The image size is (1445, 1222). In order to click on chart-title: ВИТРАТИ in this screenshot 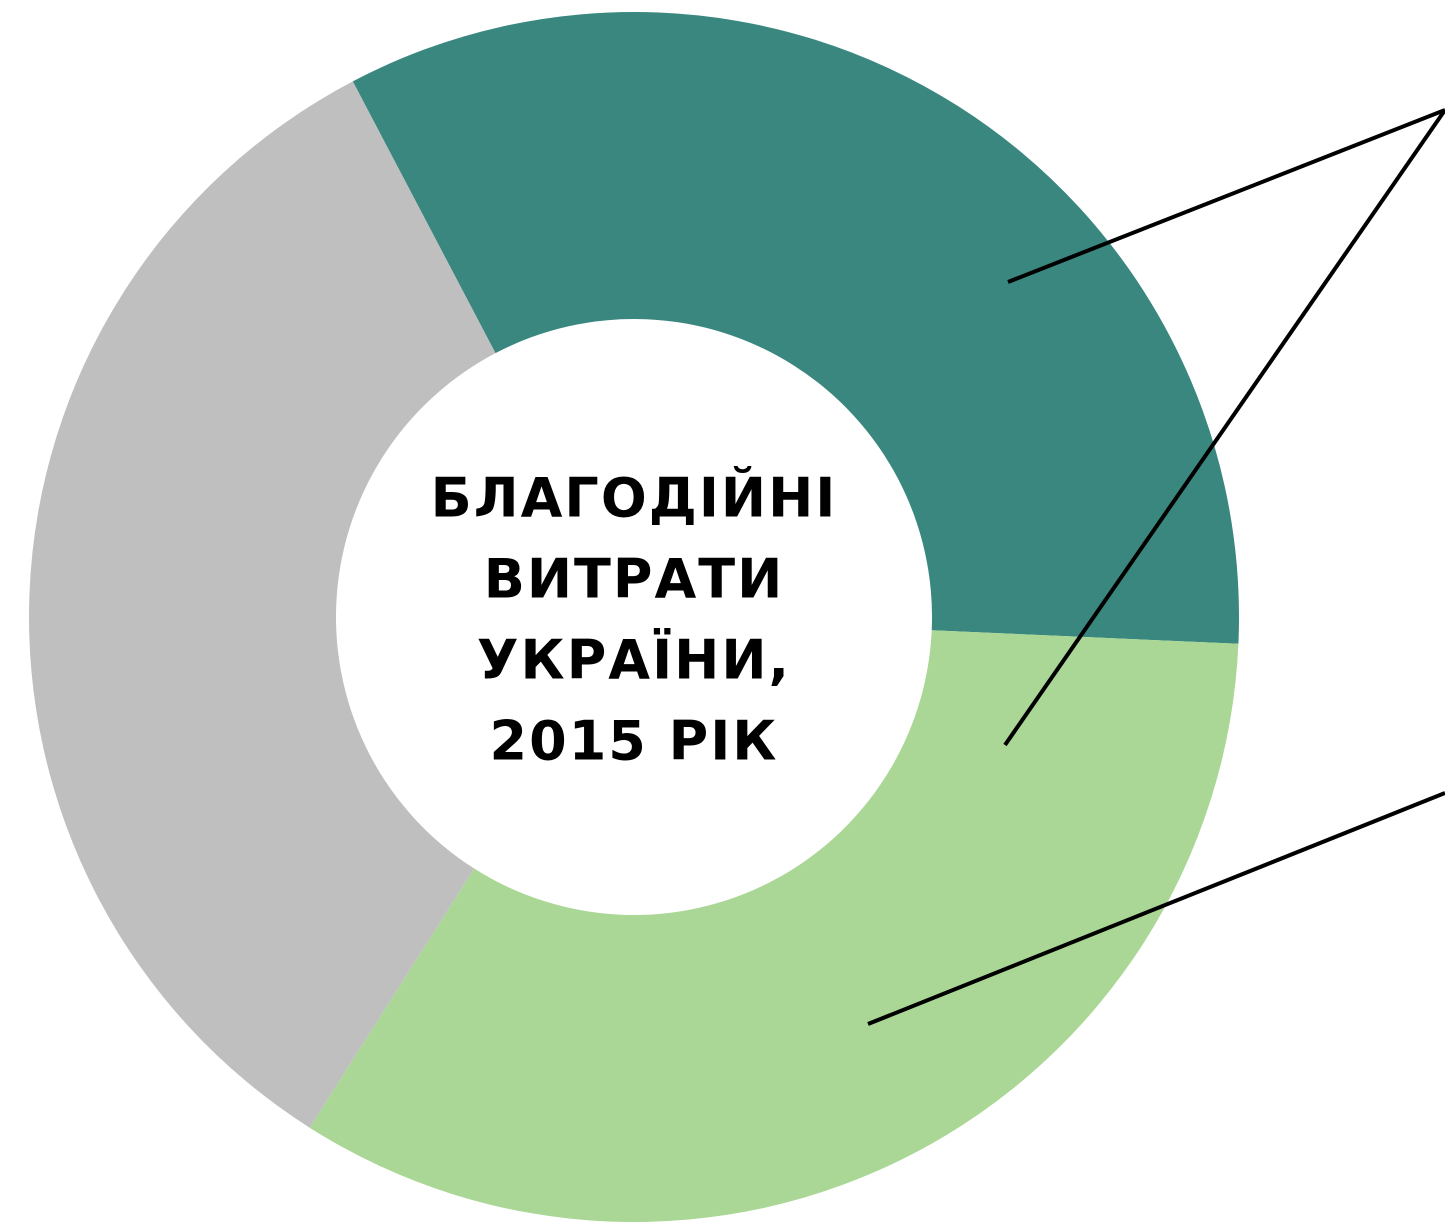, I will do `click(634, 579)`.